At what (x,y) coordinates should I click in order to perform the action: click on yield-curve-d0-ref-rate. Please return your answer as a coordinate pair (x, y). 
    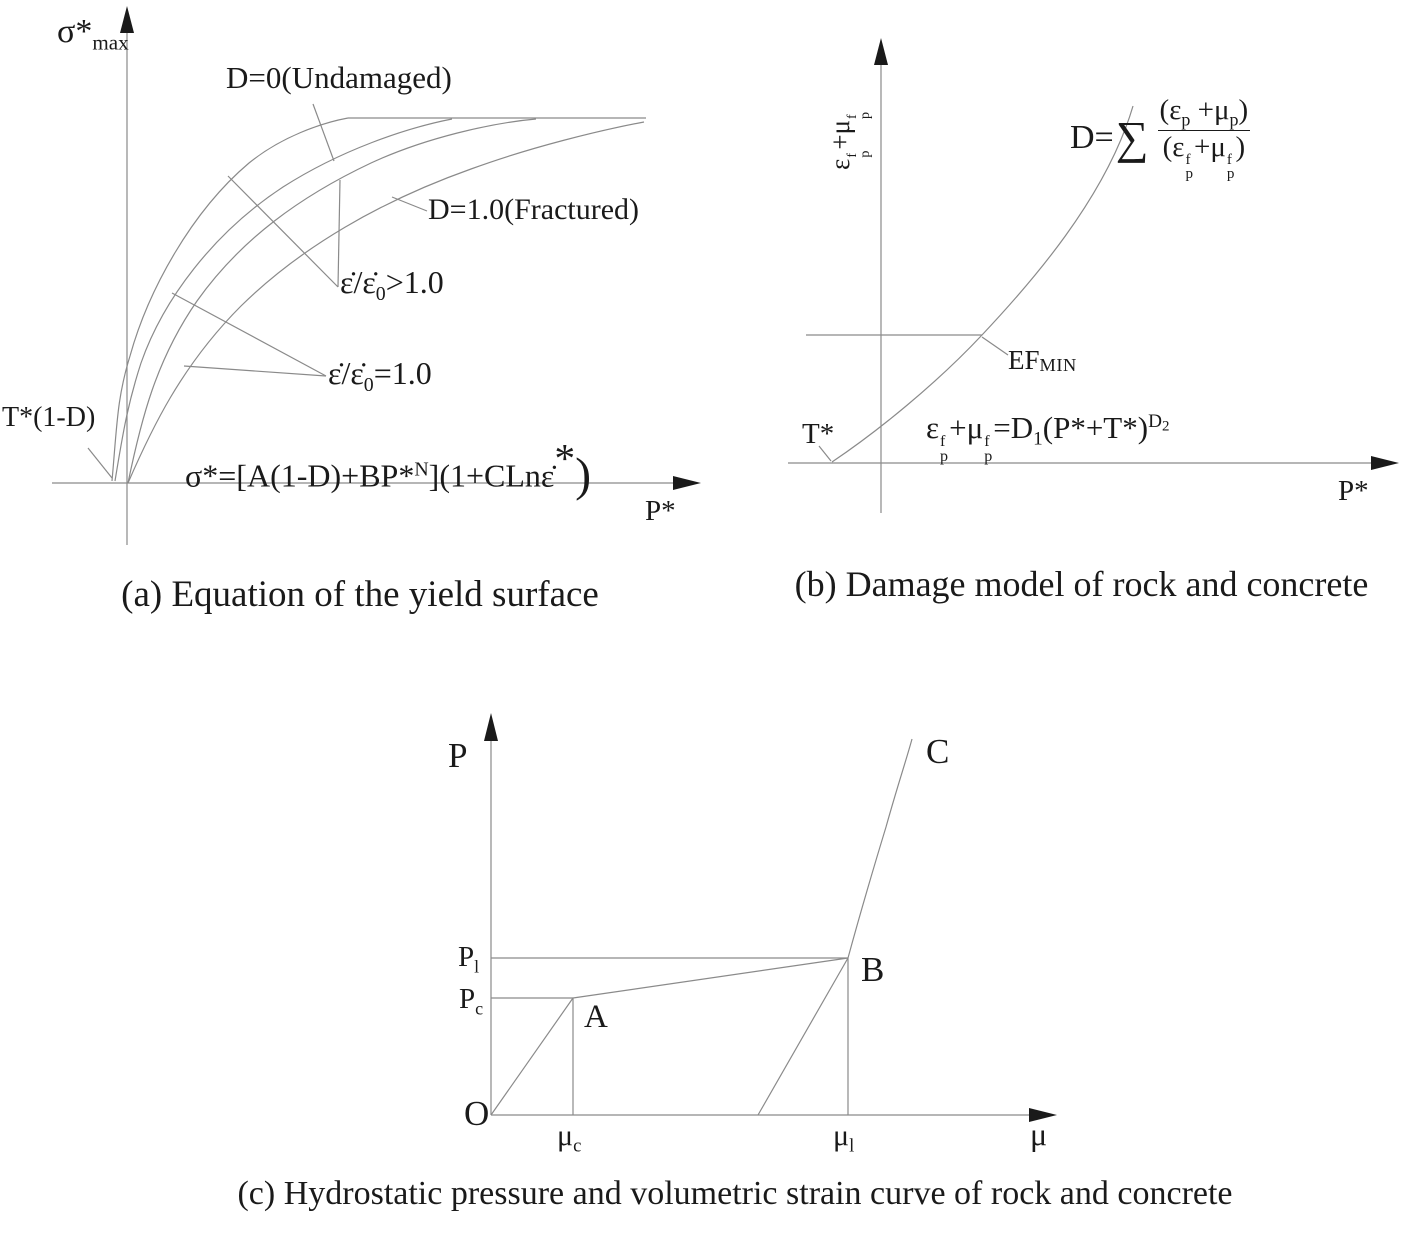
    Looking at the image, I should click on (283, 300).